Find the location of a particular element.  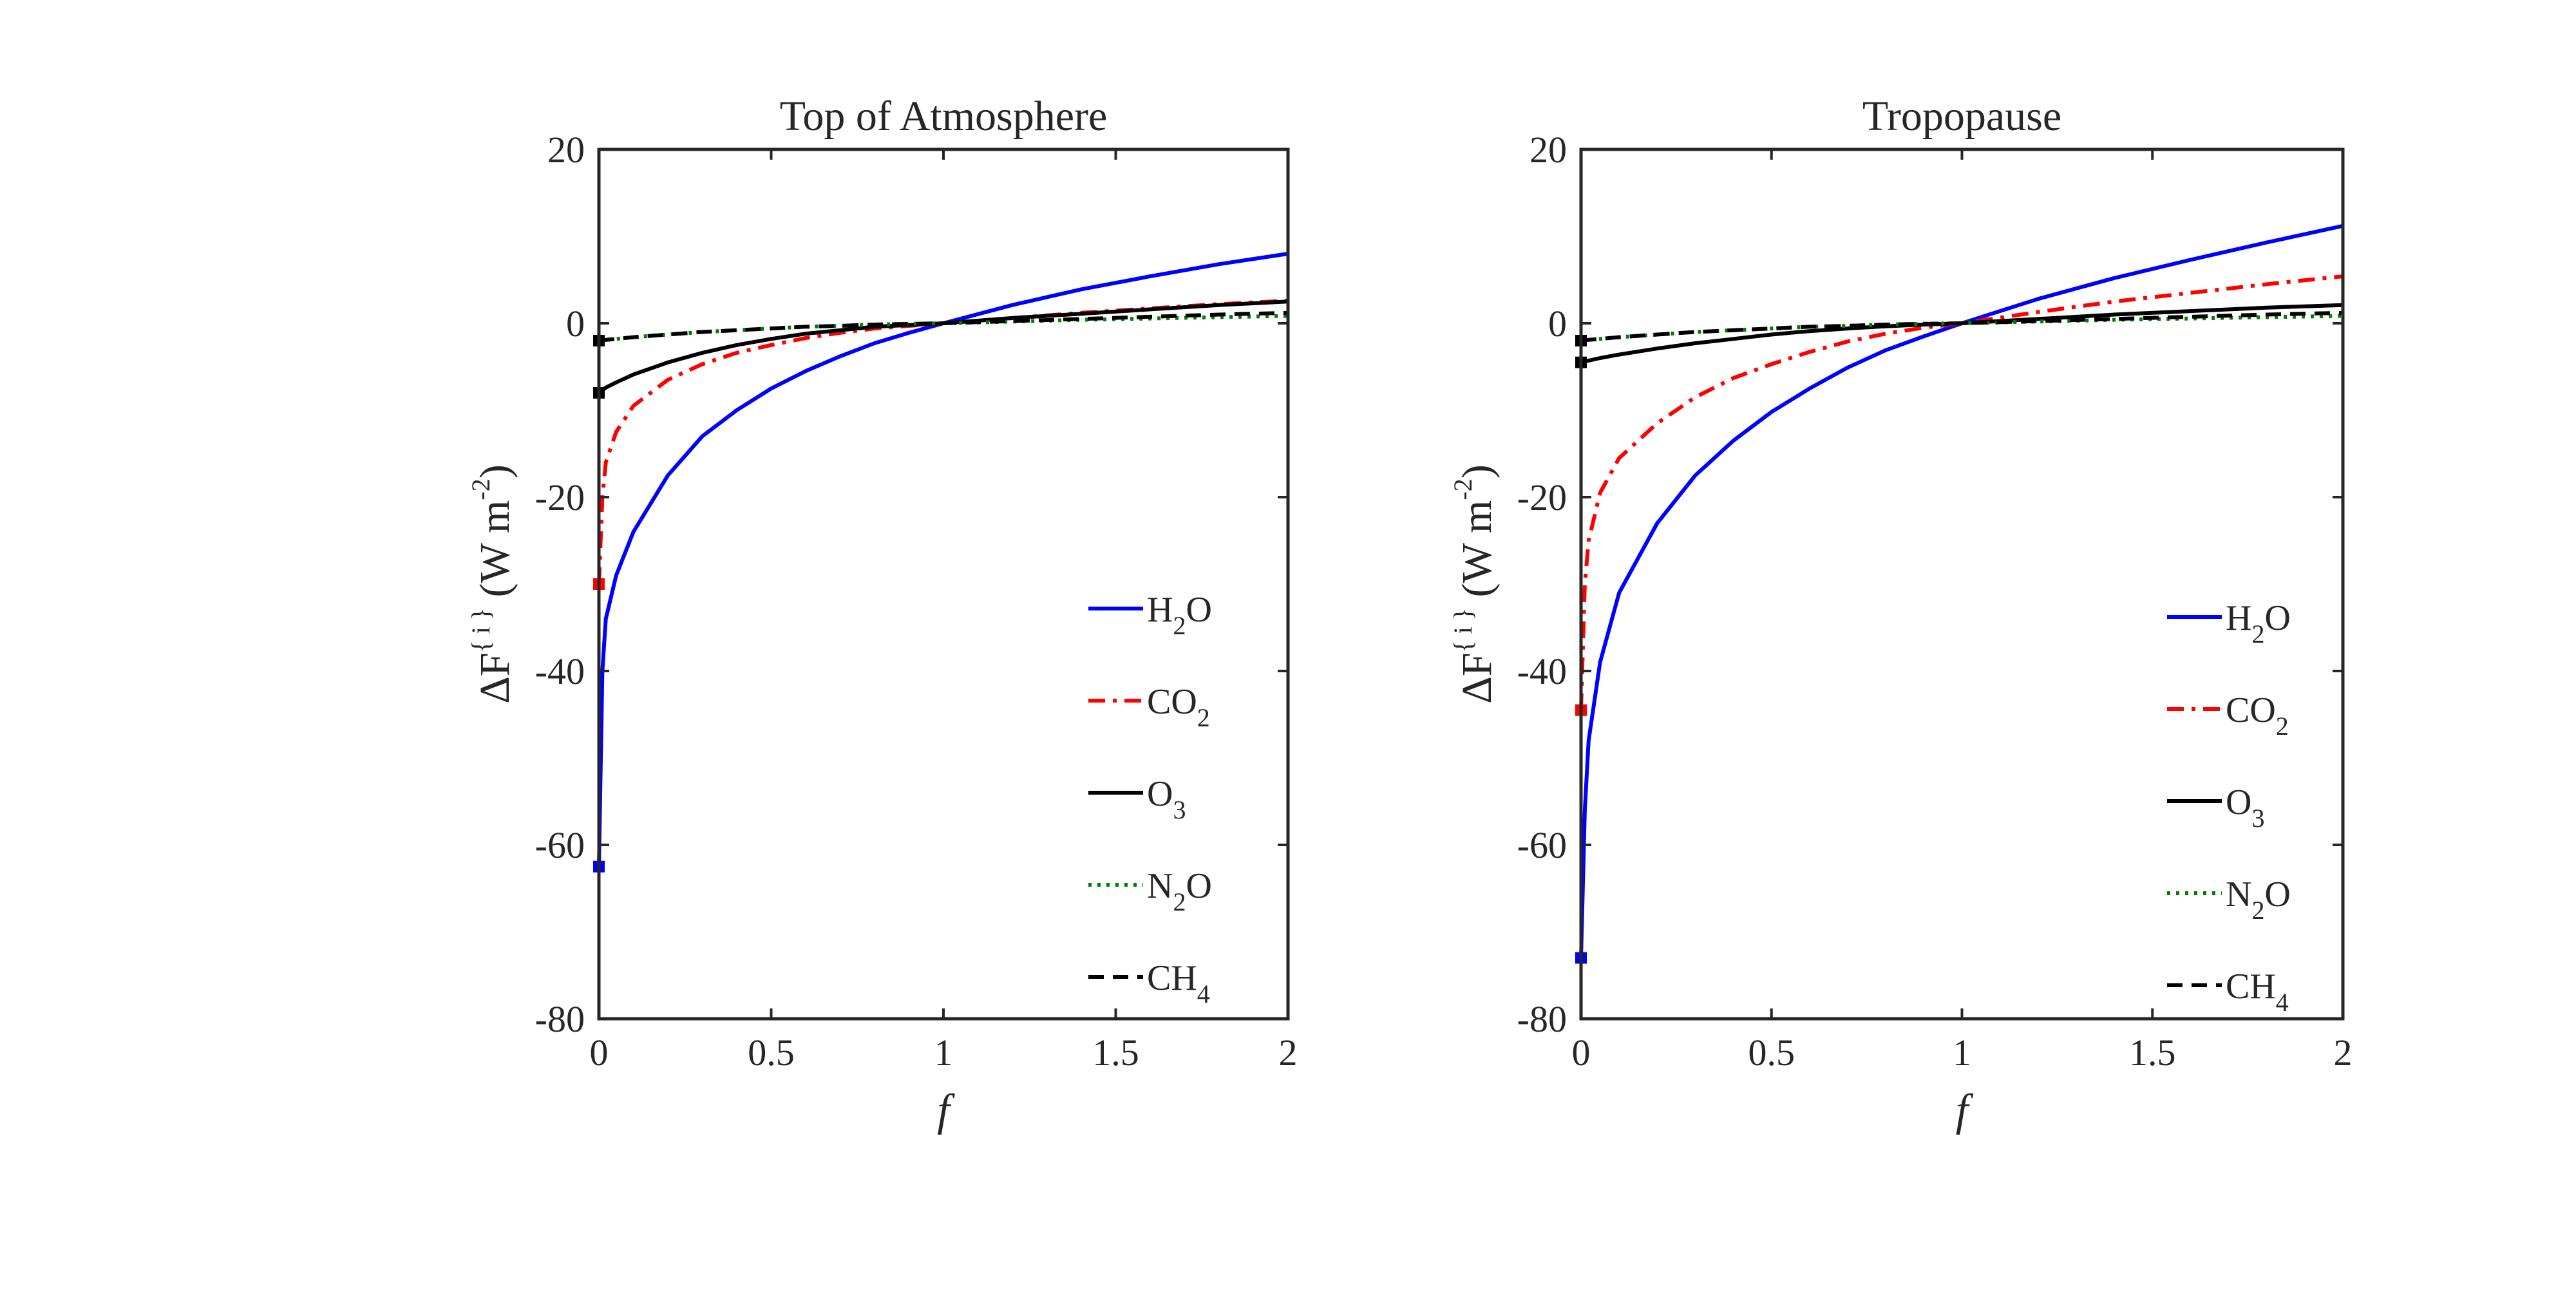

series-line-h2o is located at coordinates (943, 560).